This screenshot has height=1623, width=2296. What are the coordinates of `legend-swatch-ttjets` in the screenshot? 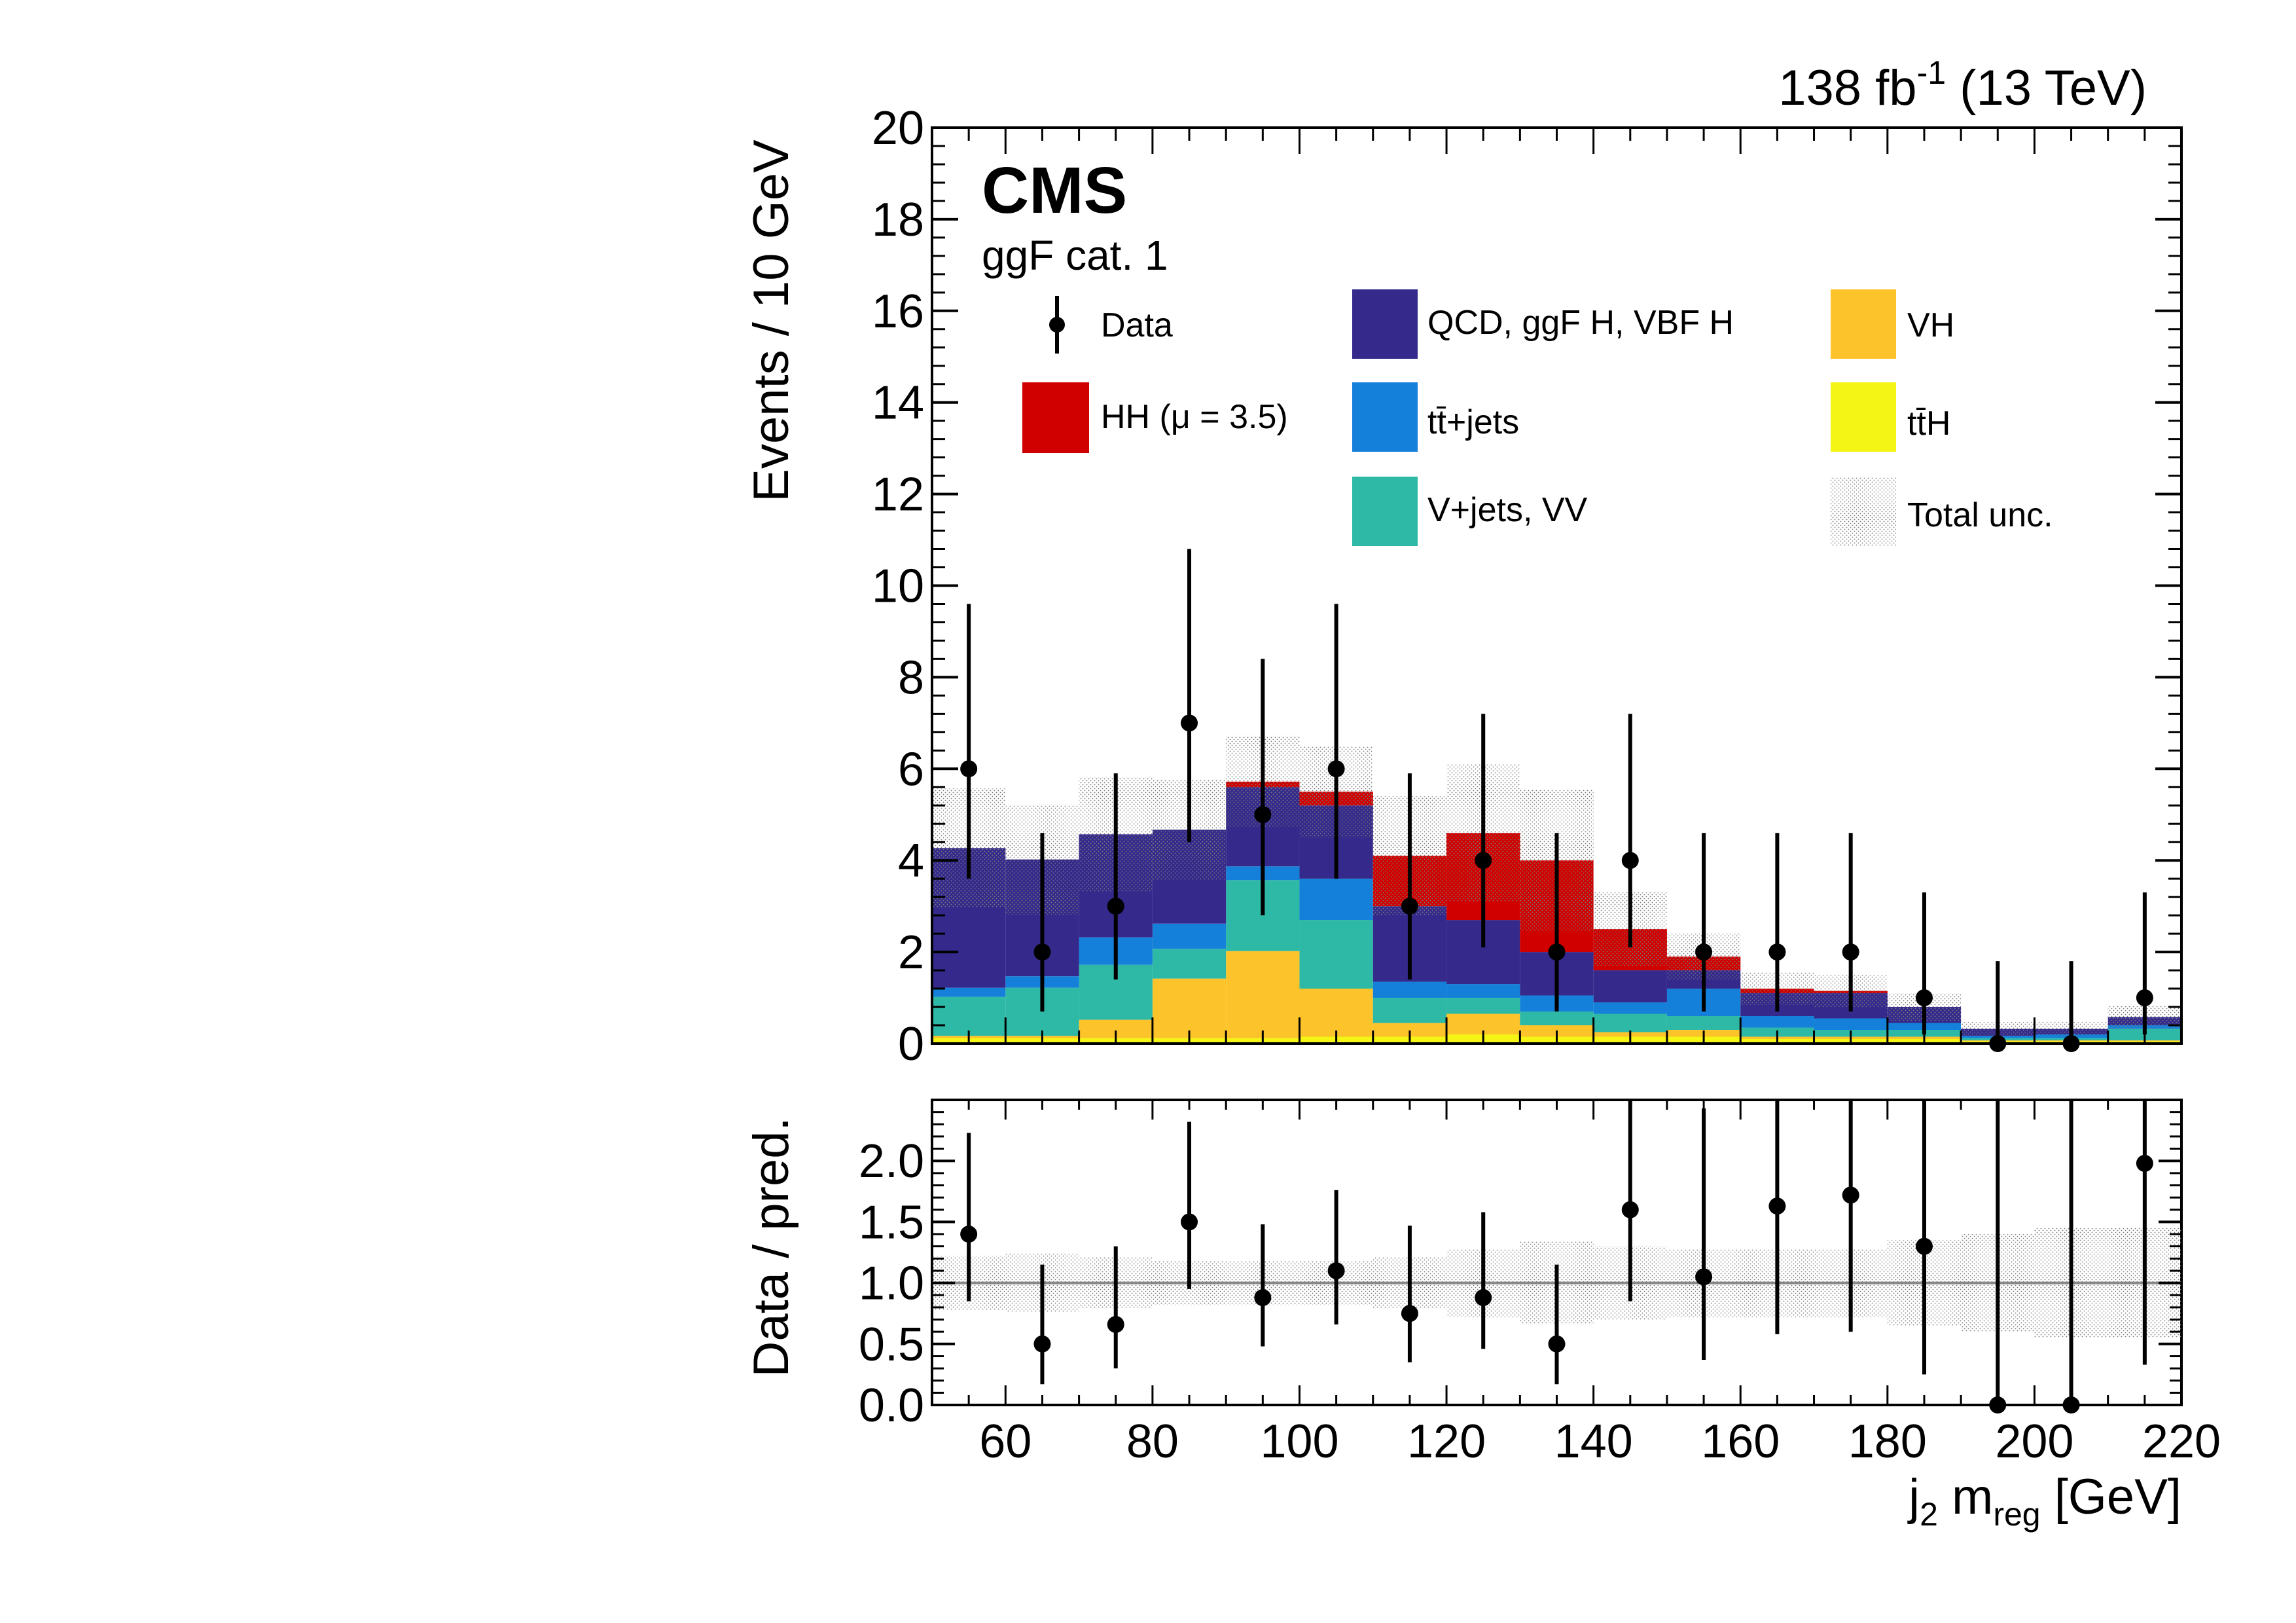 It's located at (1385, 417).